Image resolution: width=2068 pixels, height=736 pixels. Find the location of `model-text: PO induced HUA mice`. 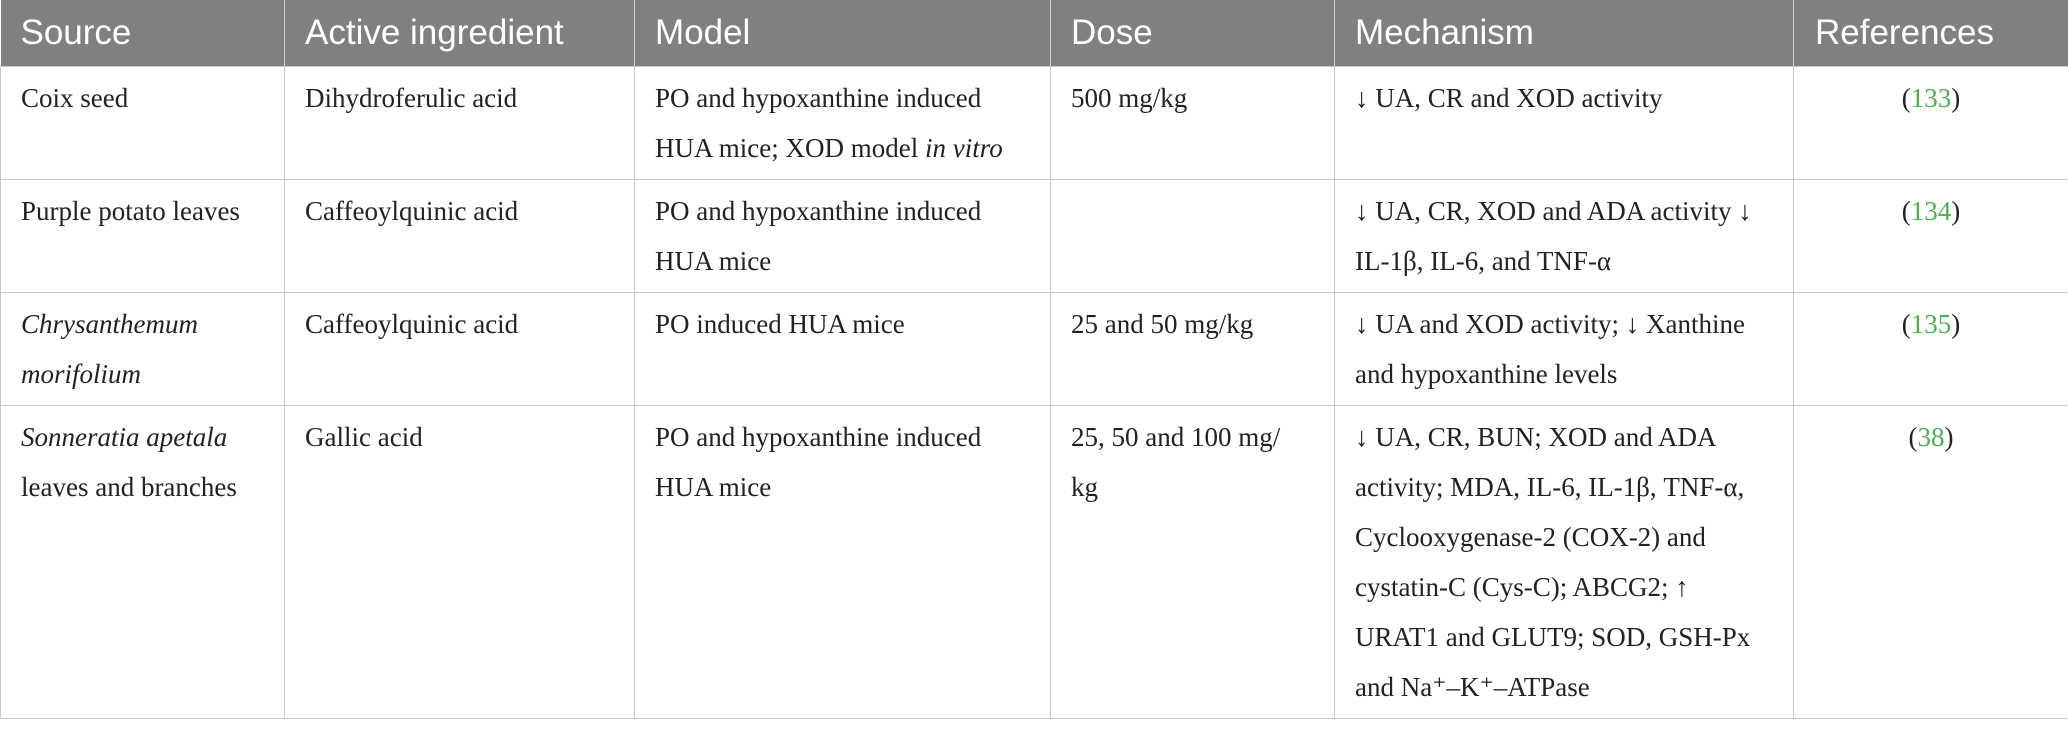

model-text: PO induced HUA mice is located at coordinates (780, 324).